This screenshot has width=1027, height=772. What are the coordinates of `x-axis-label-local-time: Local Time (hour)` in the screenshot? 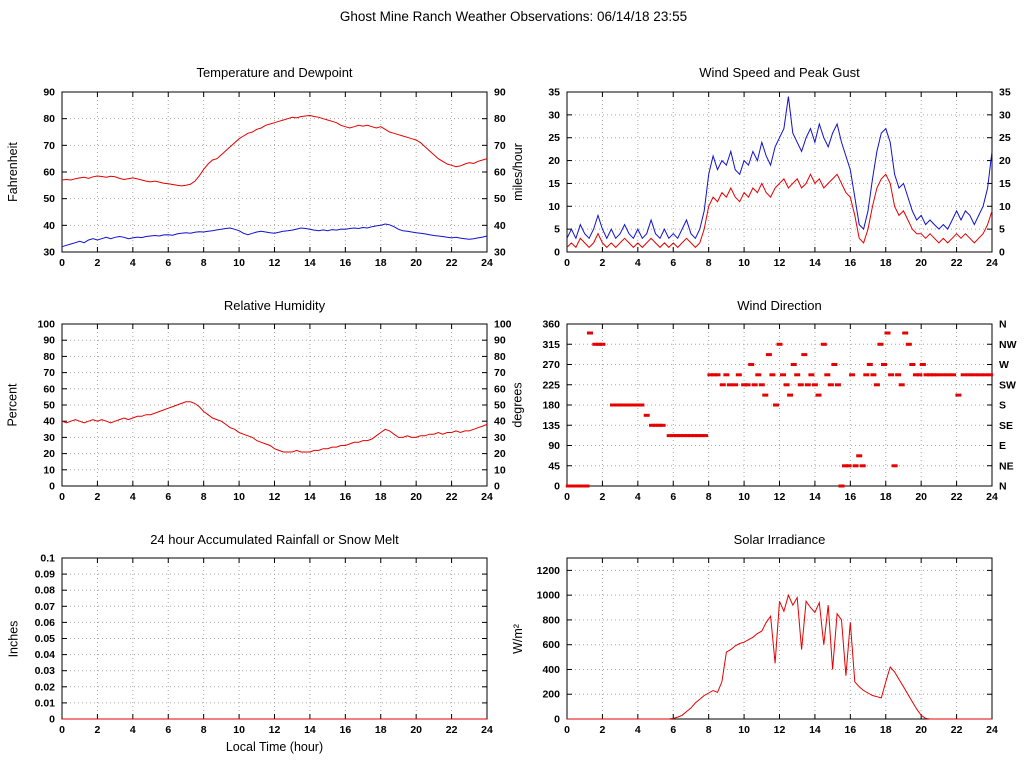 It's located at (274, 747).